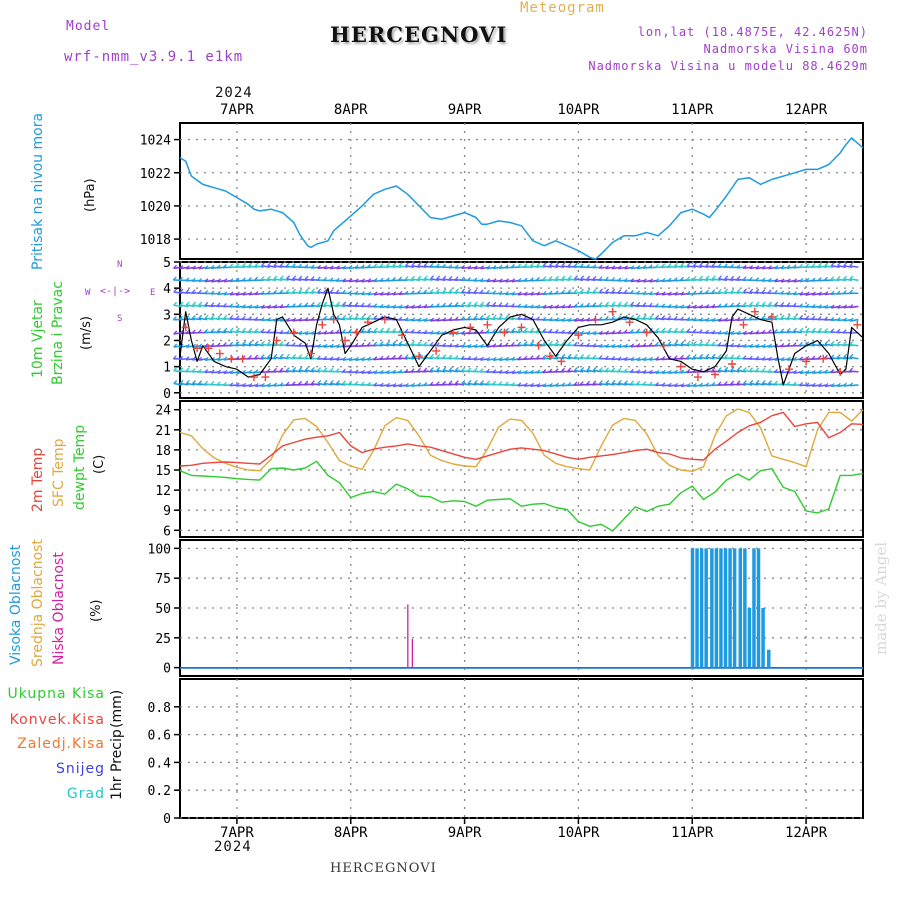  Describe the element at coordinates (163, 579) in the screenshot. I see `y-tick-label: 75` at that location.